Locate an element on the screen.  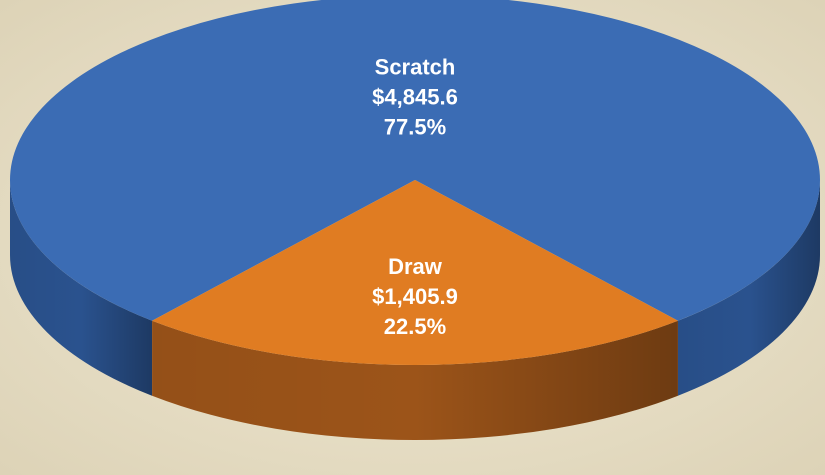
pie-labels: Scratch $4,845.6 77.5% Draw $1,405.9 22.5% is located at coordinates (415, 196).